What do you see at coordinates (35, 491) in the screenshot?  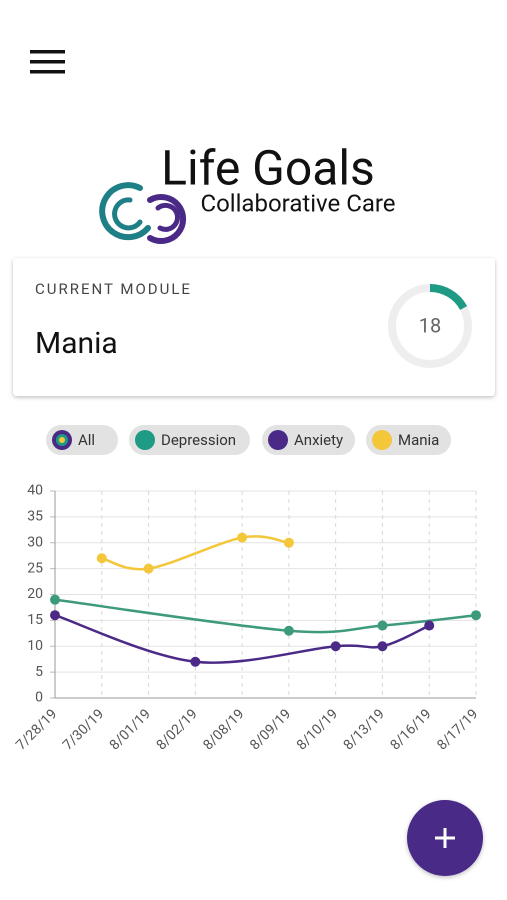 I see `y-tick-label: 40` at bounding box center [35, 491].